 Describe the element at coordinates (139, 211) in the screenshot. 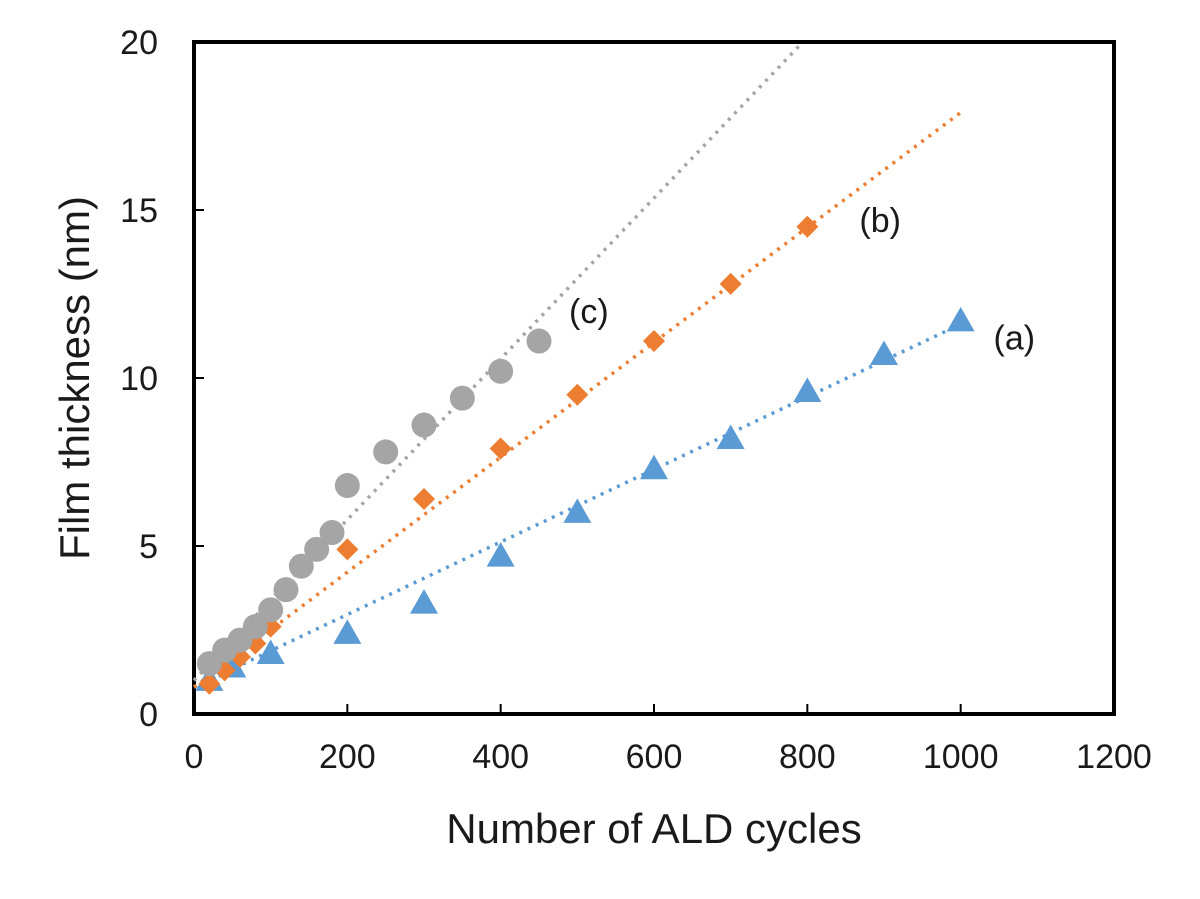

I see `y-tick-label: 15` at that location.